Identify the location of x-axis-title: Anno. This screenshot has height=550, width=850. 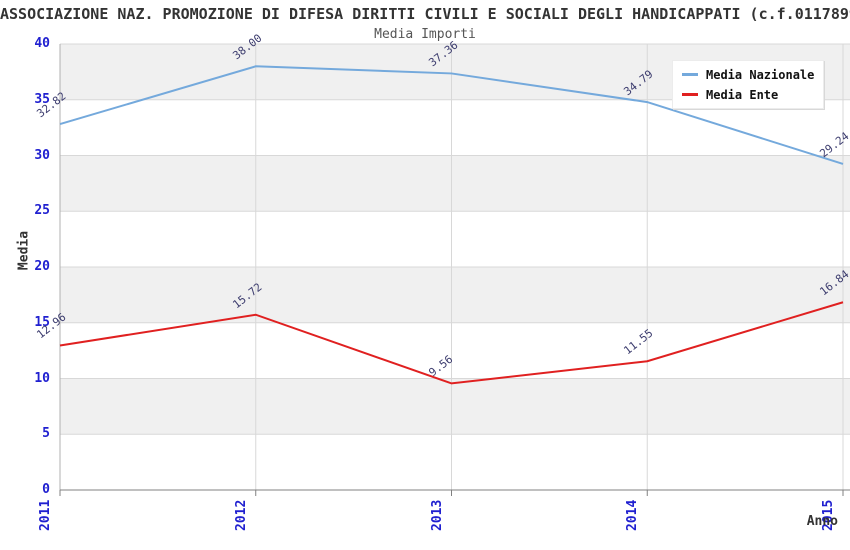
(822, 521).